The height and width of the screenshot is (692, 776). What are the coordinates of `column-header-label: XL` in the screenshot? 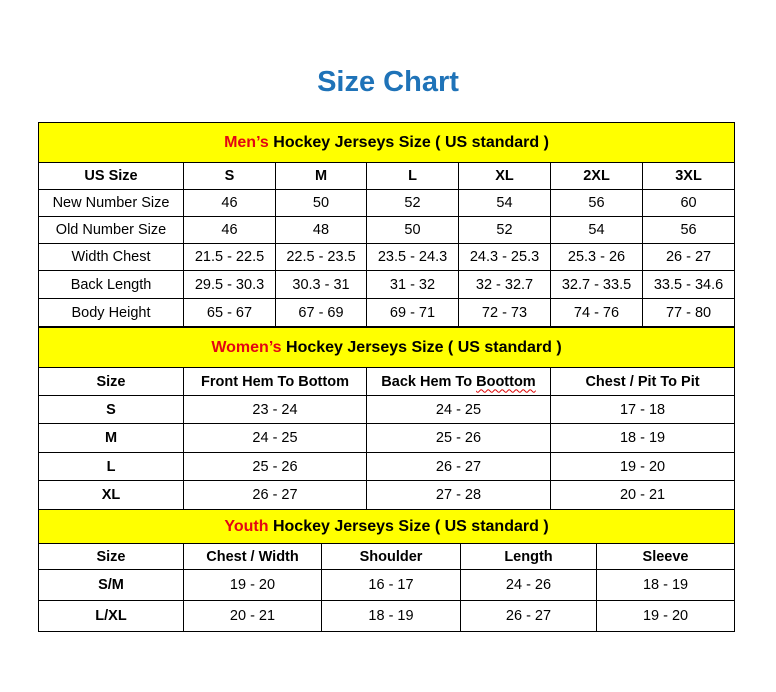 It's located at (504, 176).